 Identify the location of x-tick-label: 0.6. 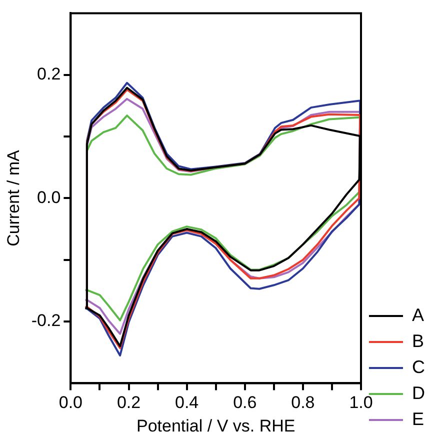
(245, 402).